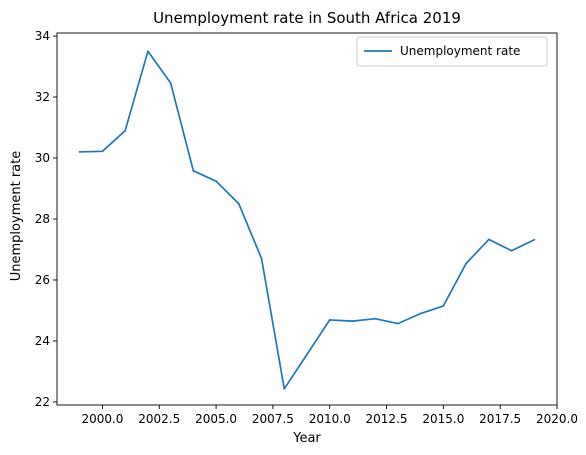 This screenshot has width=586, height=455. I want to click on y-tick-label: 22, so click(42, 402).